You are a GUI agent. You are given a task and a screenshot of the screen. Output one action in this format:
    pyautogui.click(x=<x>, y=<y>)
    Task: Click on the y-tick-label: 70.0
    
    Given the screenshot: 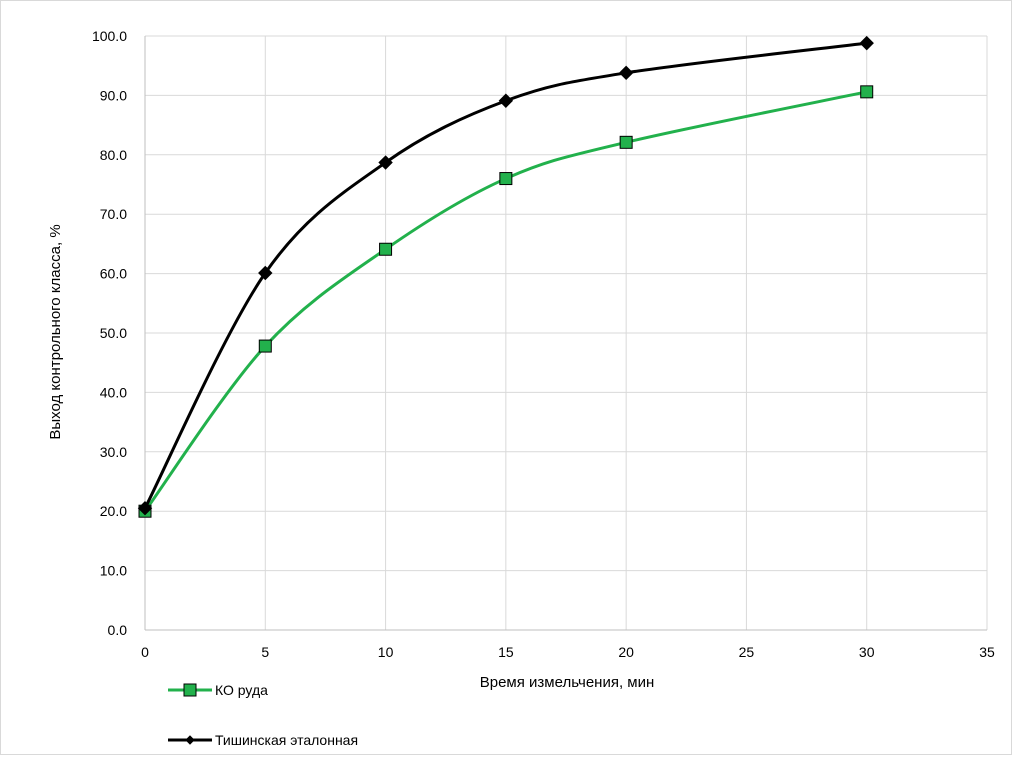 What is the action you would take?
    pyautogui.click(x=113, y=214)
    